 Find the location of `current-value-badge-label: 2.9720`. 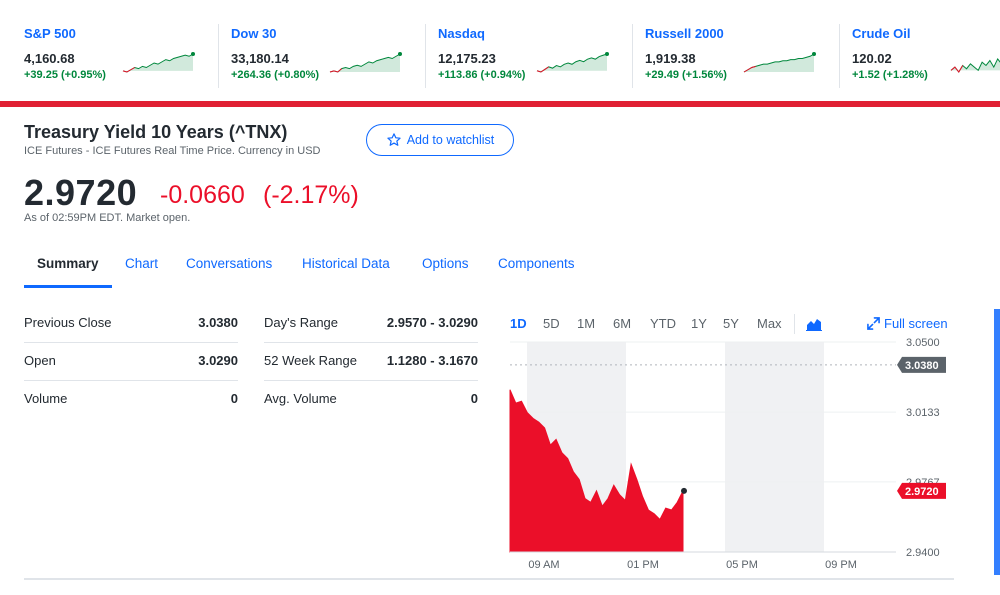

current-value-badge-label: 2.9720 is located at coordinates (922, 492).